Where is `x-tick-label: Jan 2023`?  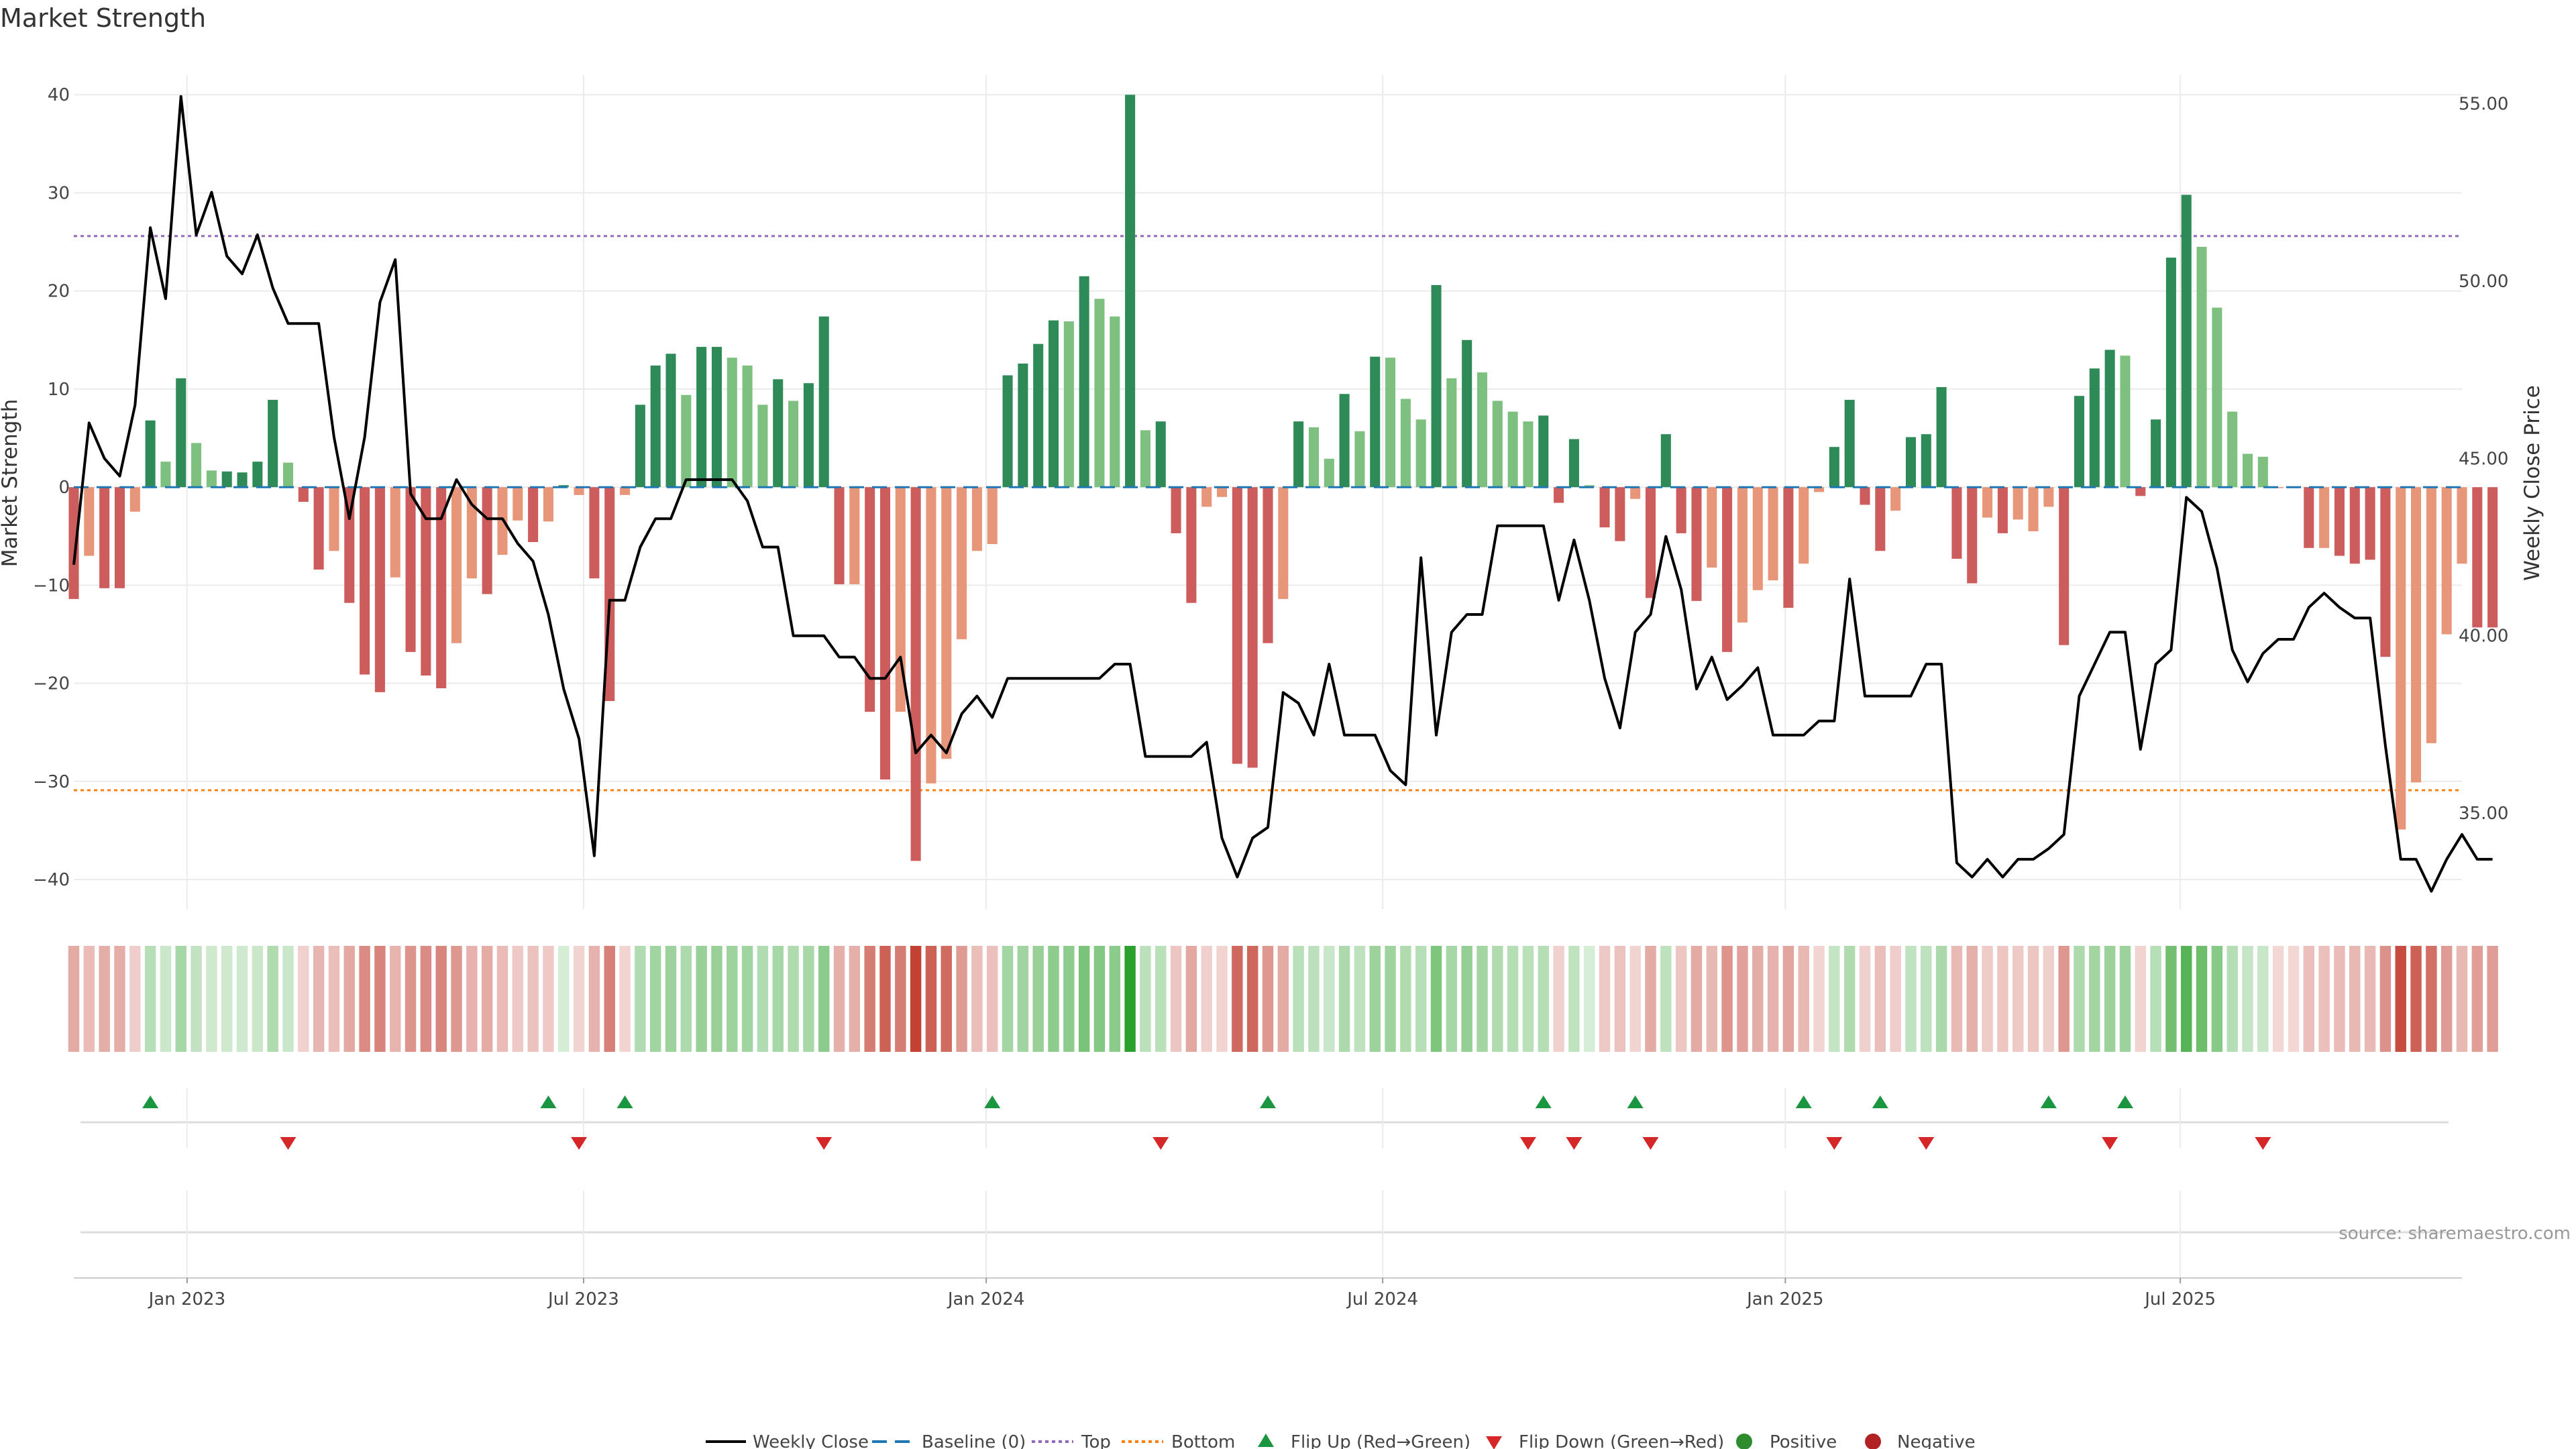
x-tick-label: Jan 2023 is located at coordinates (187, 1299).